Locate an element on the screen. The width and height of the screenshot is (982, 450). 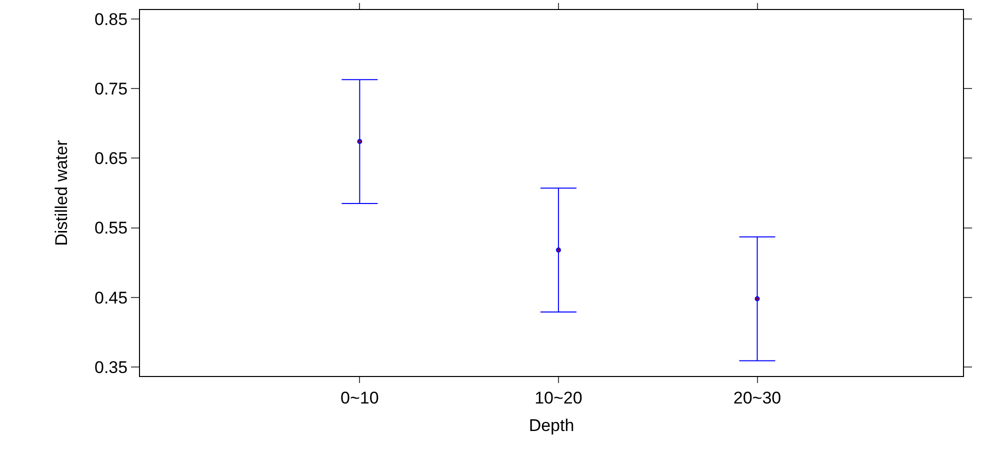
y-tick-label: 0.55 is located at coordinates (111, 228).